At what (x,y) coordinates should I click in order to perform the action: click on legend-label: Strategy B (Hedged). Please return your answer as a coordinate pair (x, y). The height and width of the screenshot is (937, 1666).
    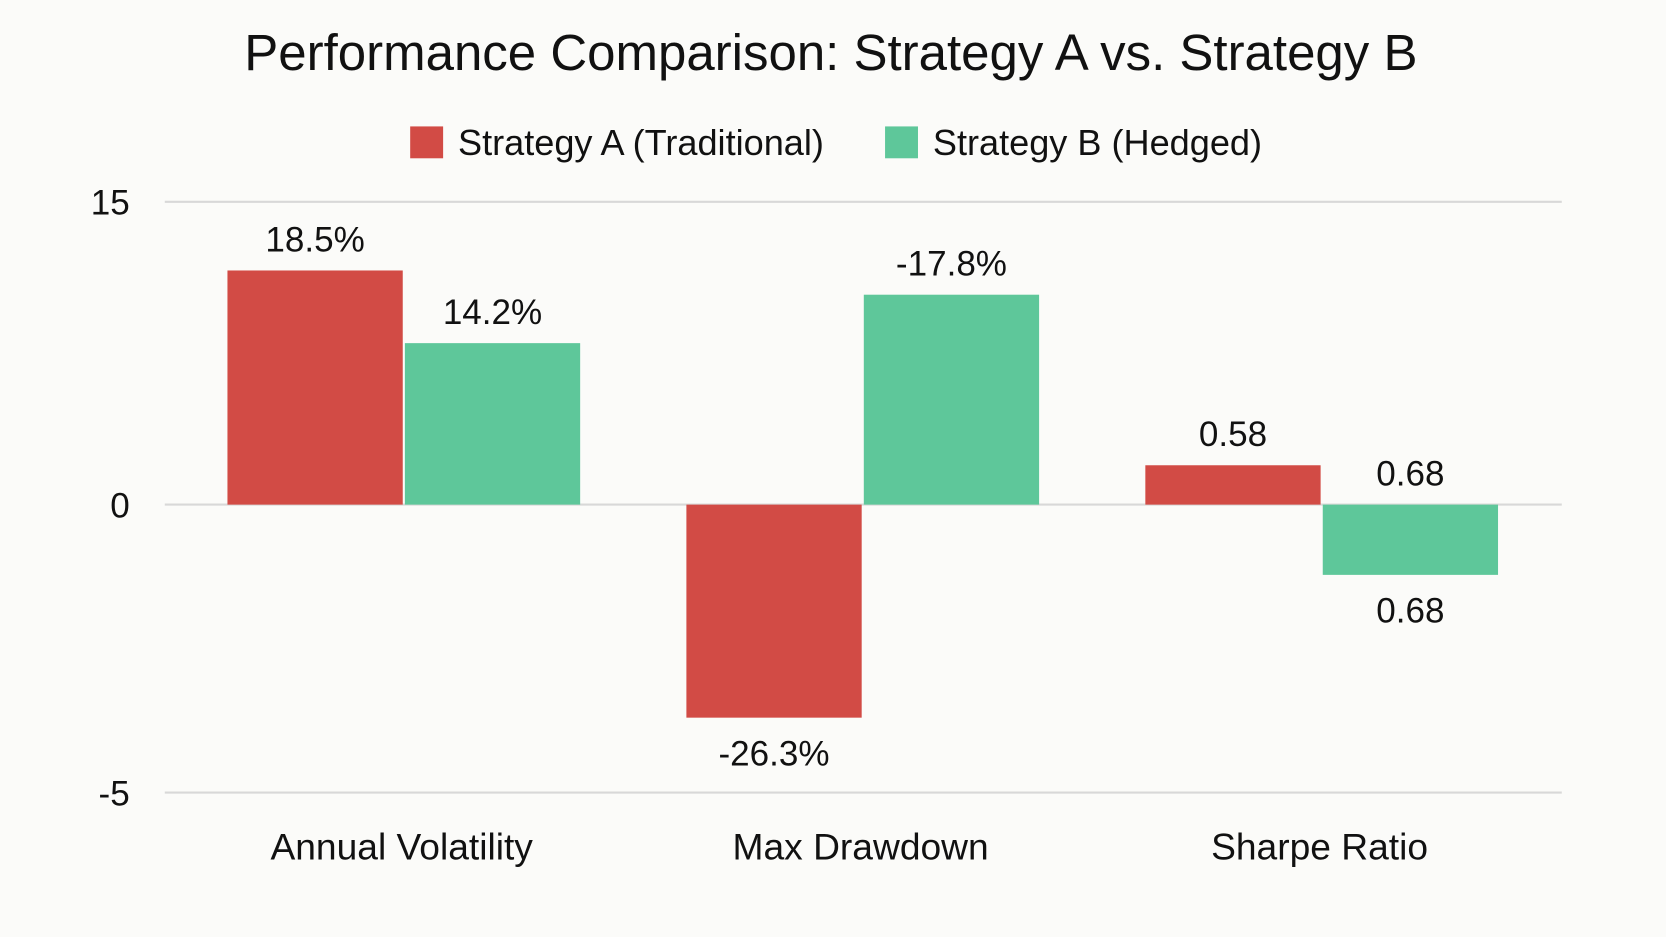
    Looking at the image, I should click on (1097, 142).